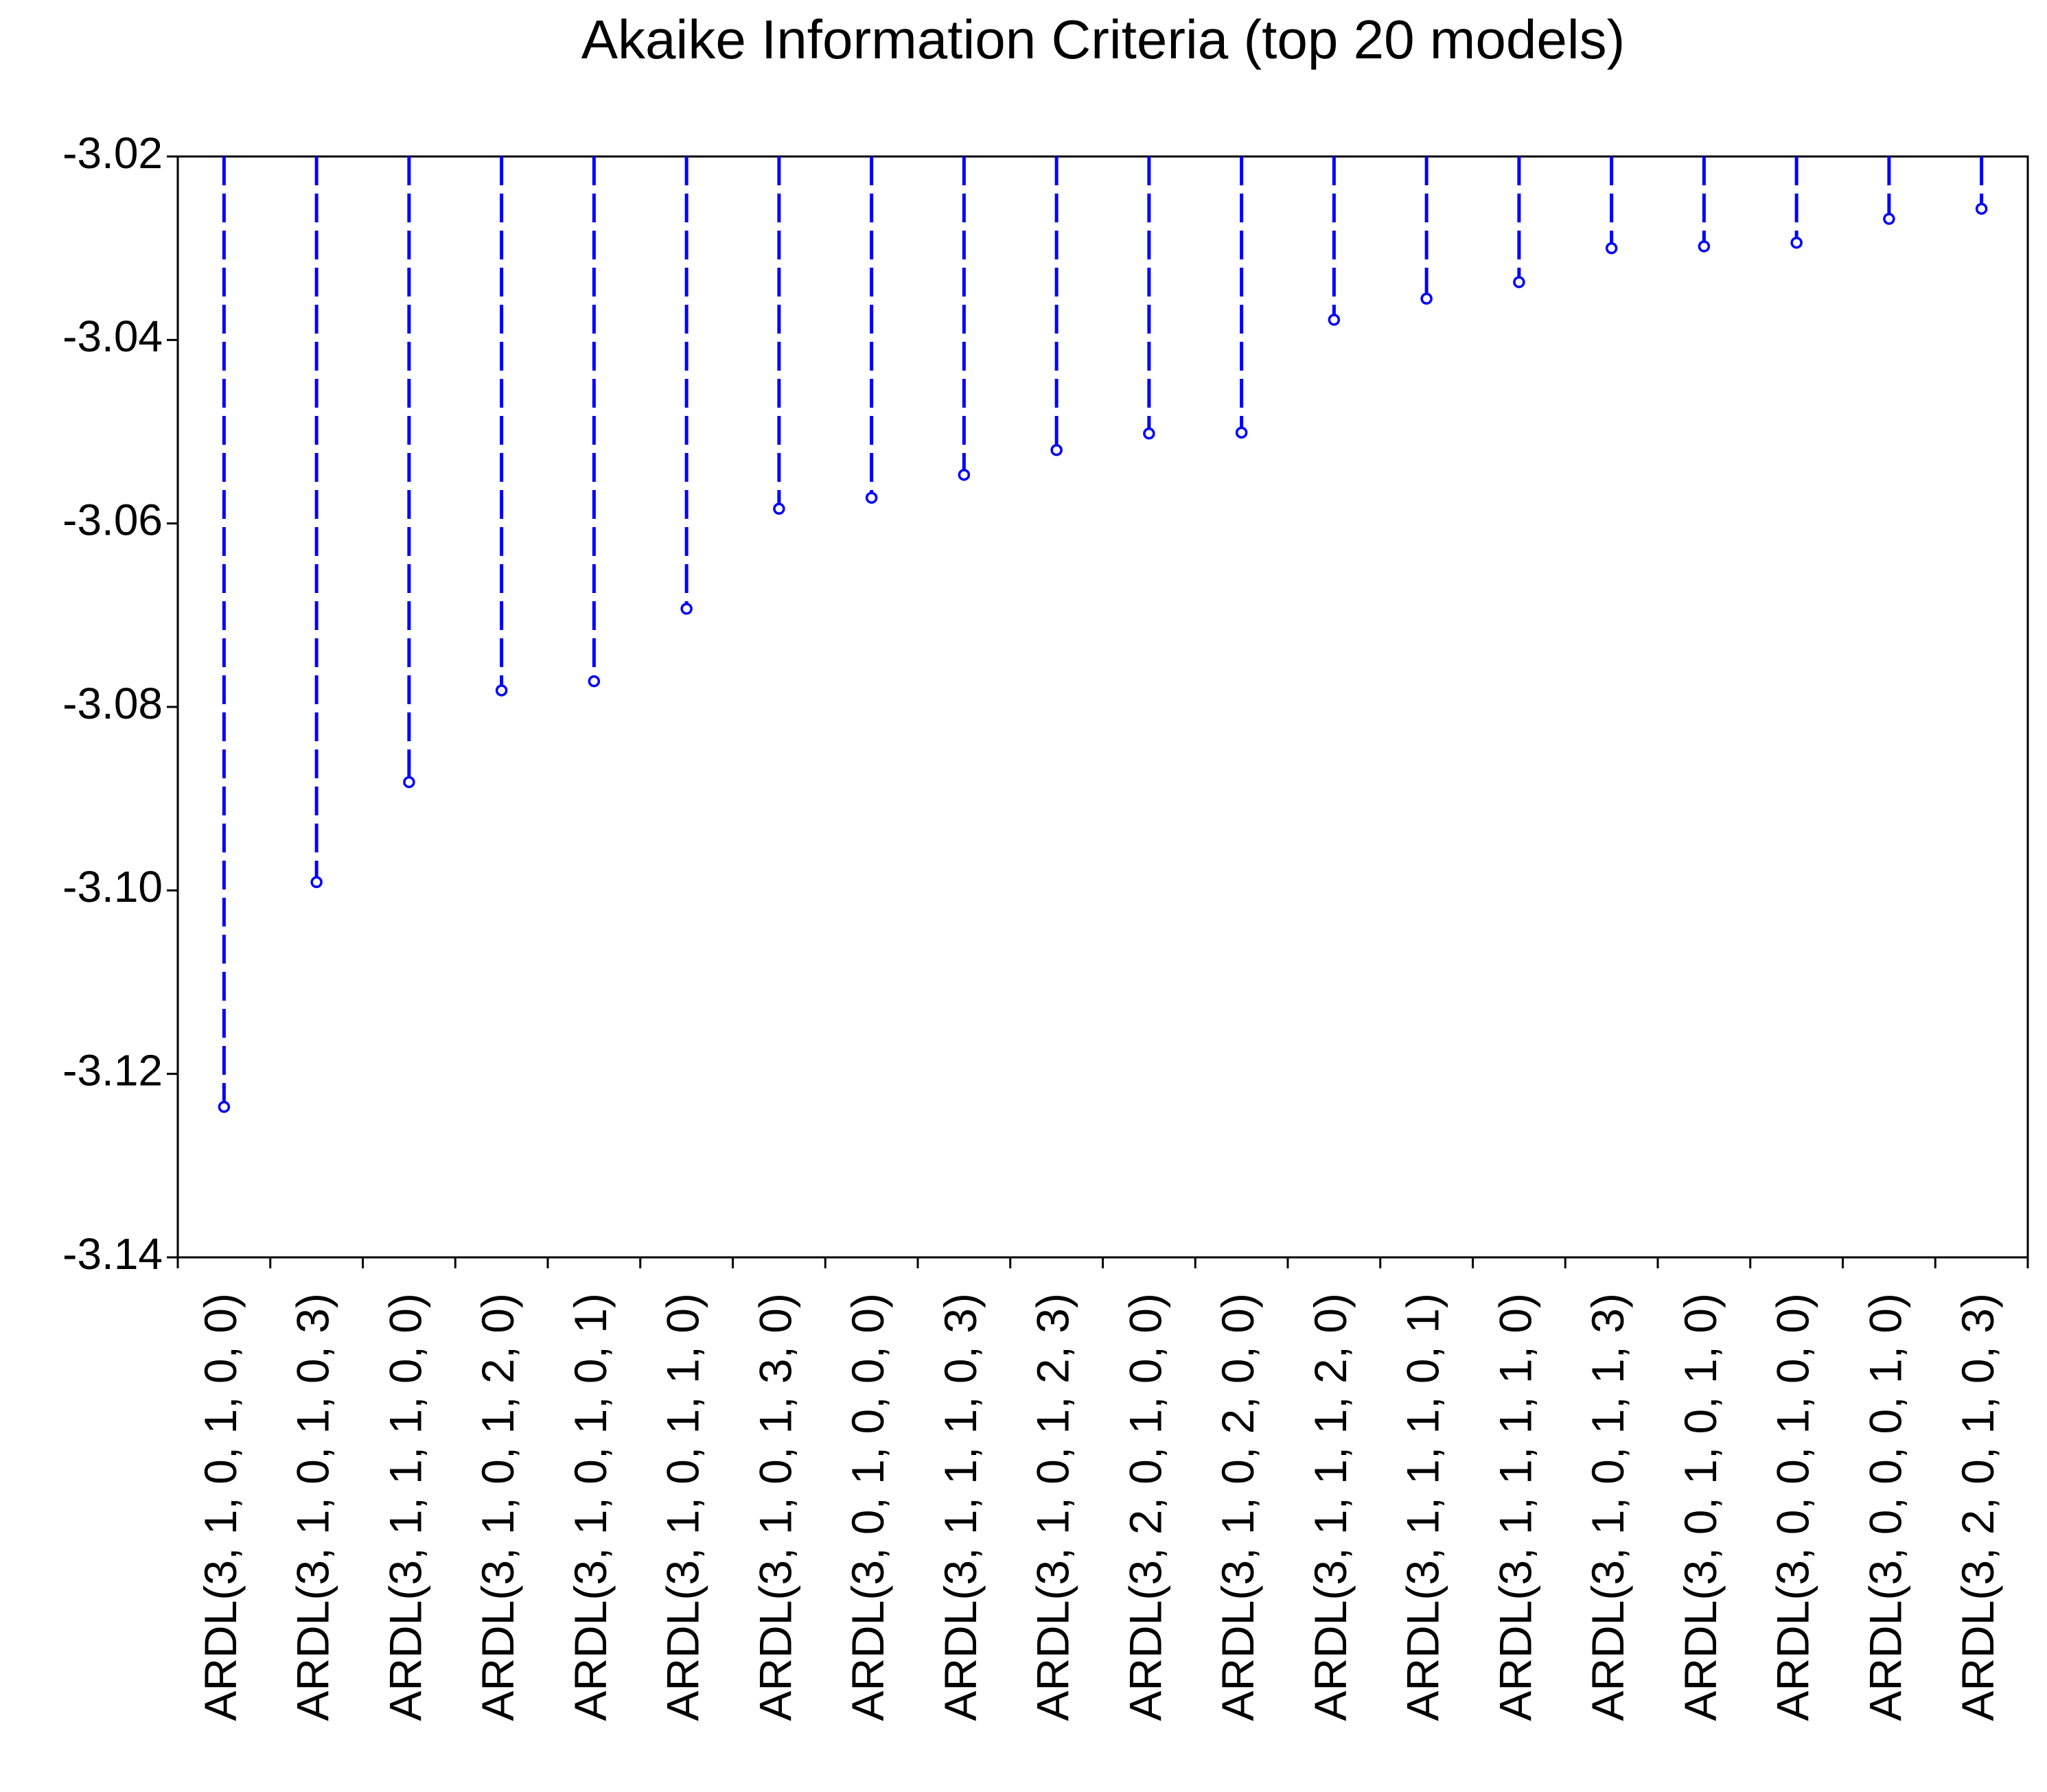 The height and width of the screenshot is (1792, 2047). I want to click on x-tick-label: ARDL(3, 1, 0, 1, 3, 0), so click(775, 1507).